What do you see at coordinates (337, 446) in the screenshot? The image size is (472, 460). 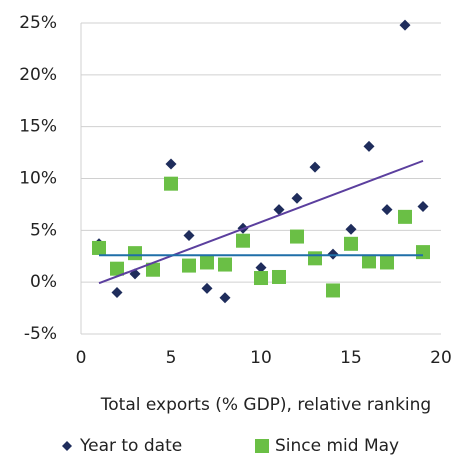 I see `legend-label: Since mid May` at bounding box center [337, 446].